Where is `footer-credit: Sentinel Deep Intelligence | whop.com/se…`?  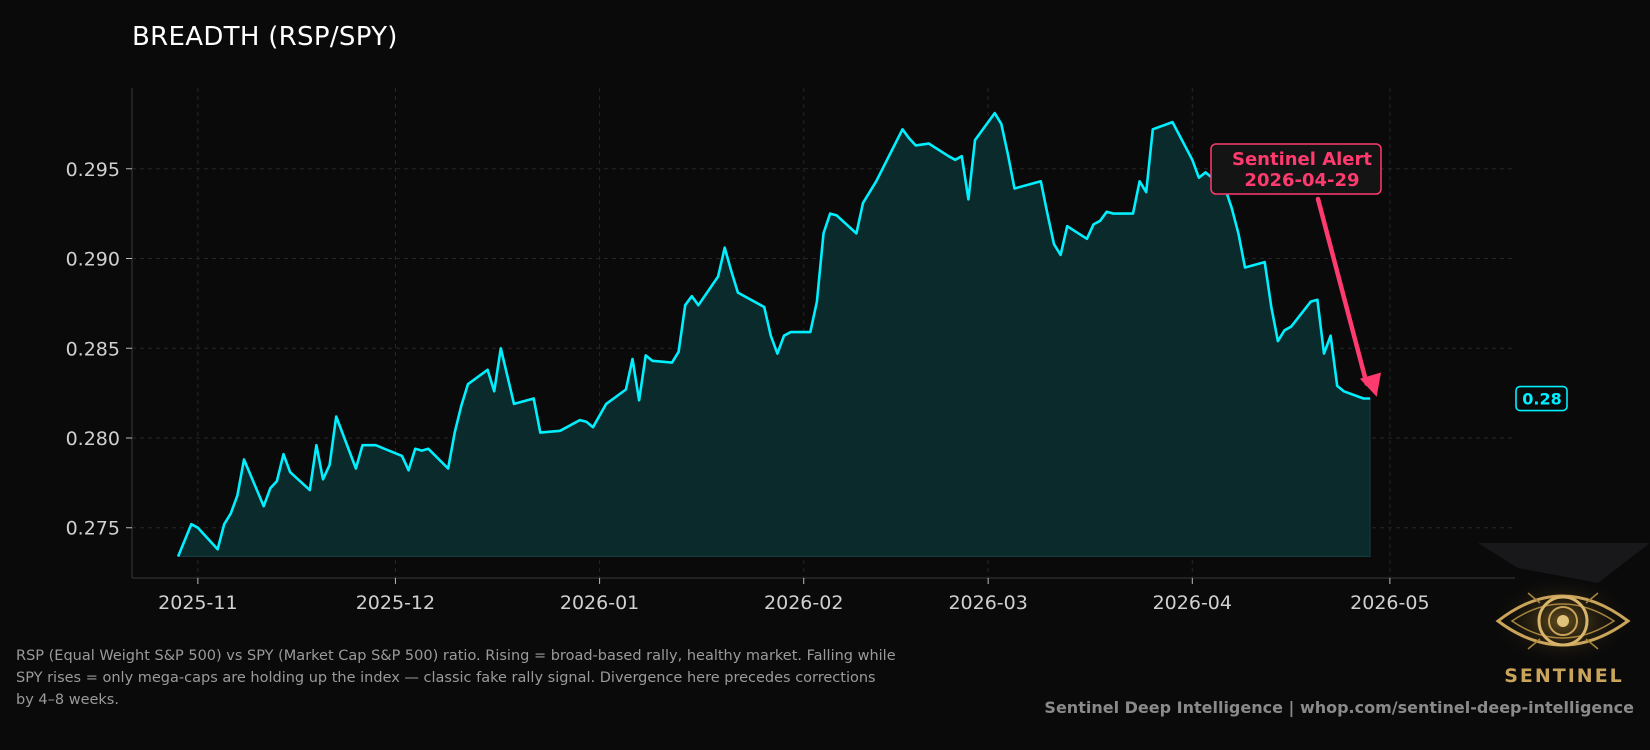 footer-credit: Sentinel Deep Intelligence | whop.com/se… is located at coordinates (1339, 707).